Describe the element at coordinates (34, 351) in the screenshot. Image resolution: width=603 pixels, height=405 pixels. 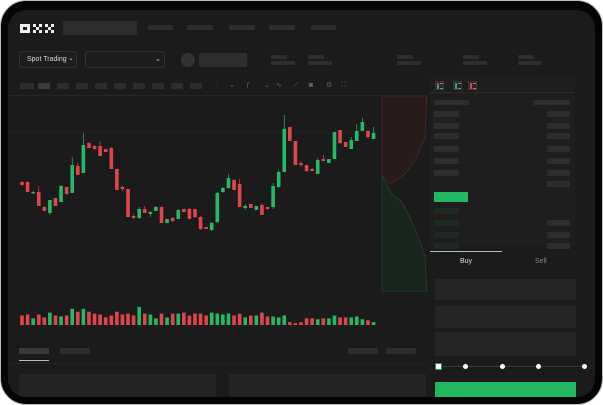
I see `tab-open-orders` at that location.